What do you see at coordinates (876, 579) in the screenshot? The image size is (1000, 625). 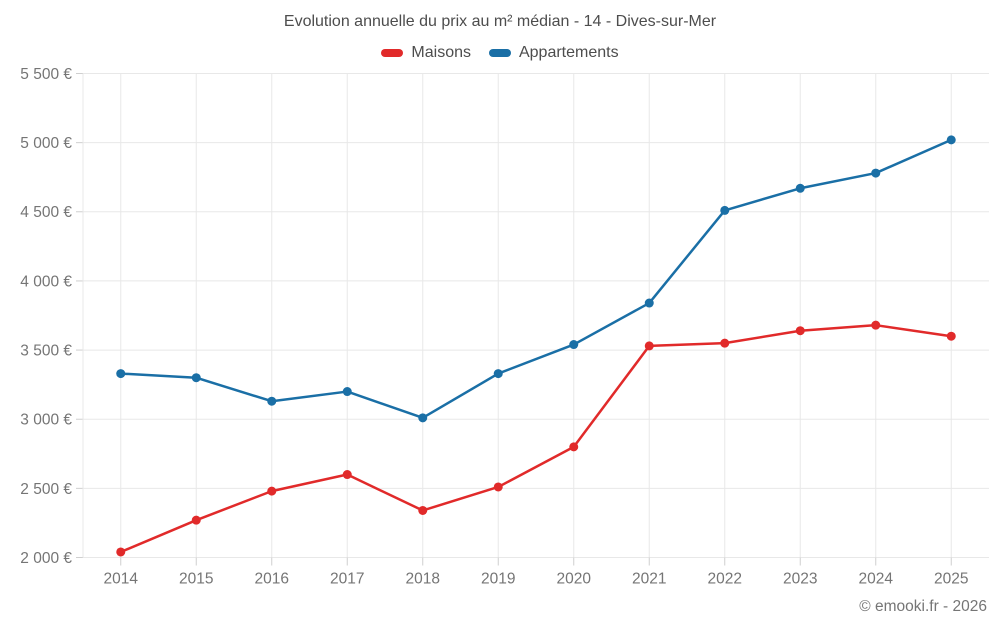 I see `x-axis-label: 2024` at bounding box center [876, 579].